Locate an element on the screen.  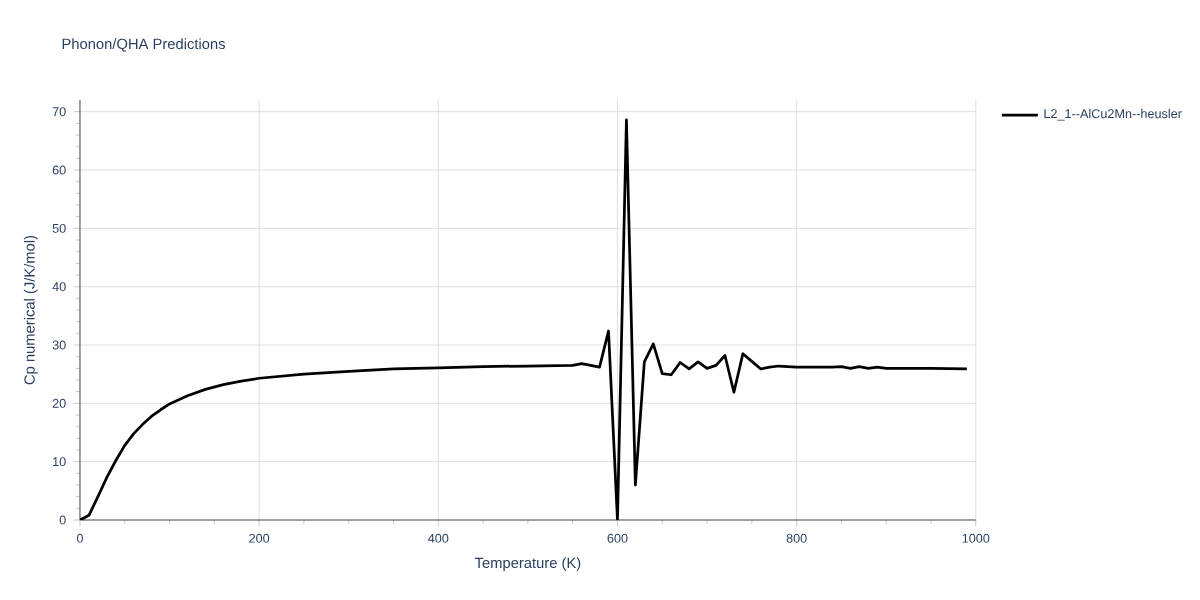
y-tick-label: 40 is located at coordinates (59, 287).